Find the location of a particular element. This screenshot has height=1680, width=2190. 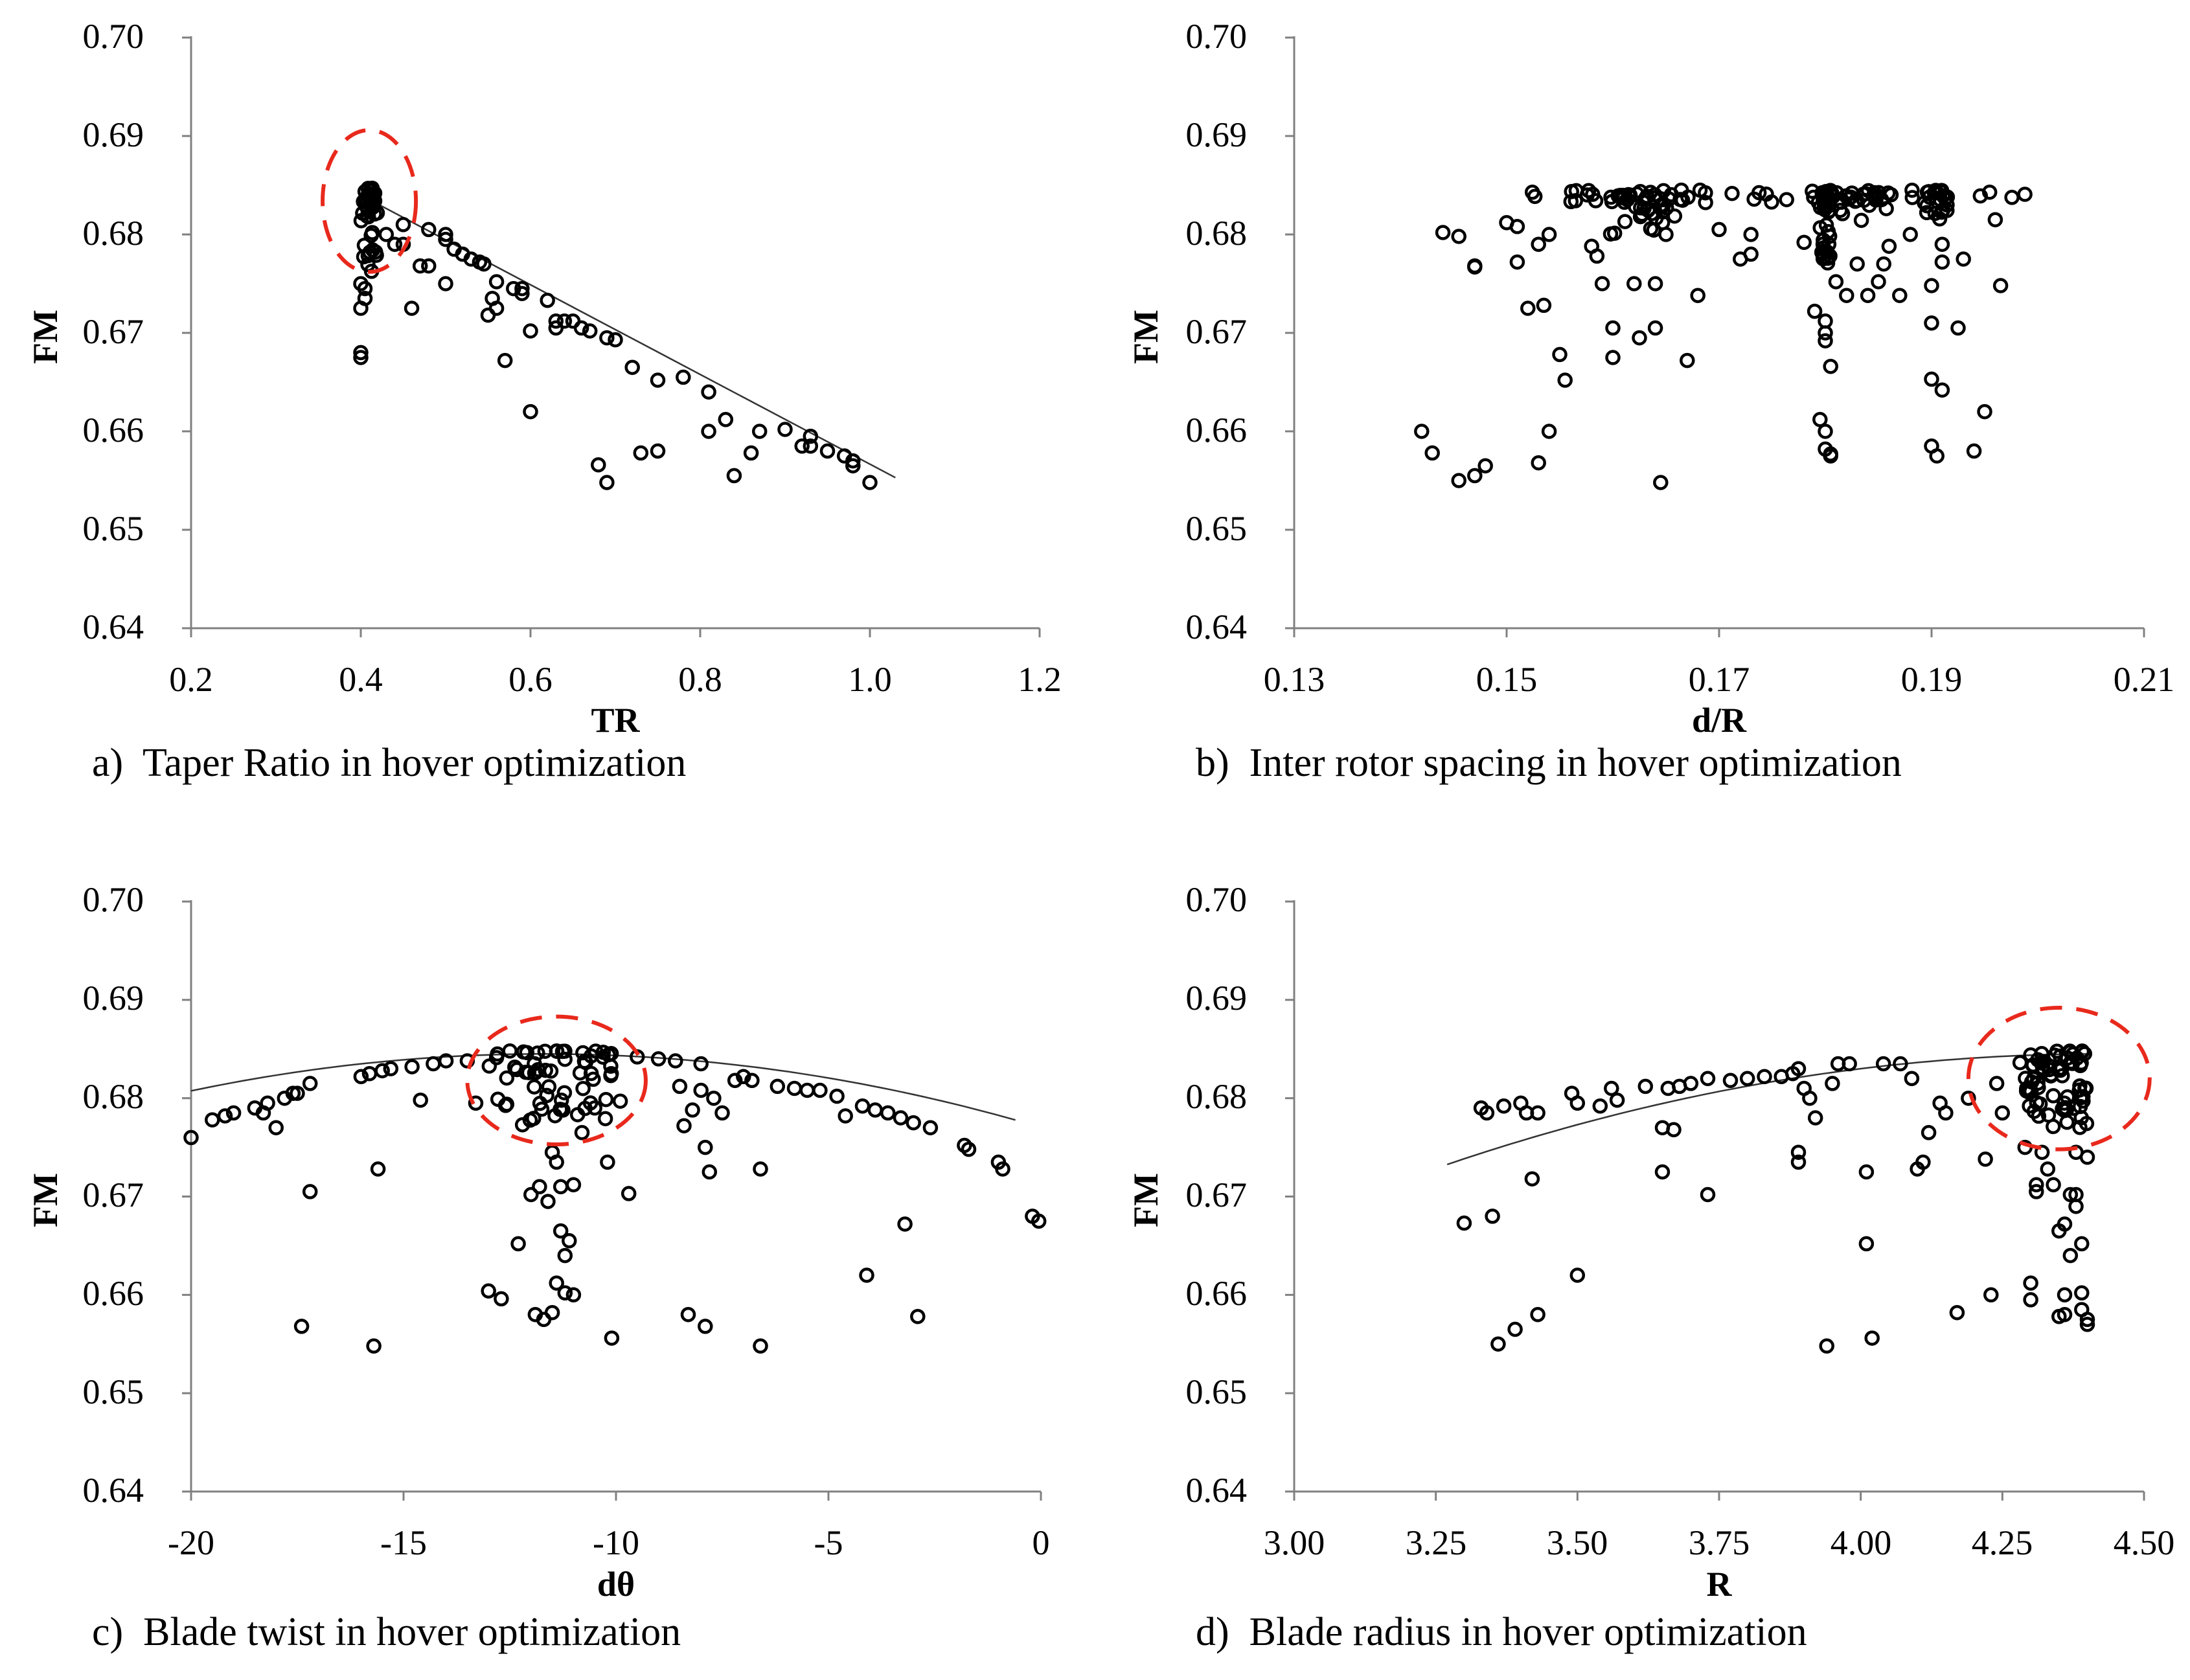

x-tick-label: 0.8 is located at coordinates (700, 680).